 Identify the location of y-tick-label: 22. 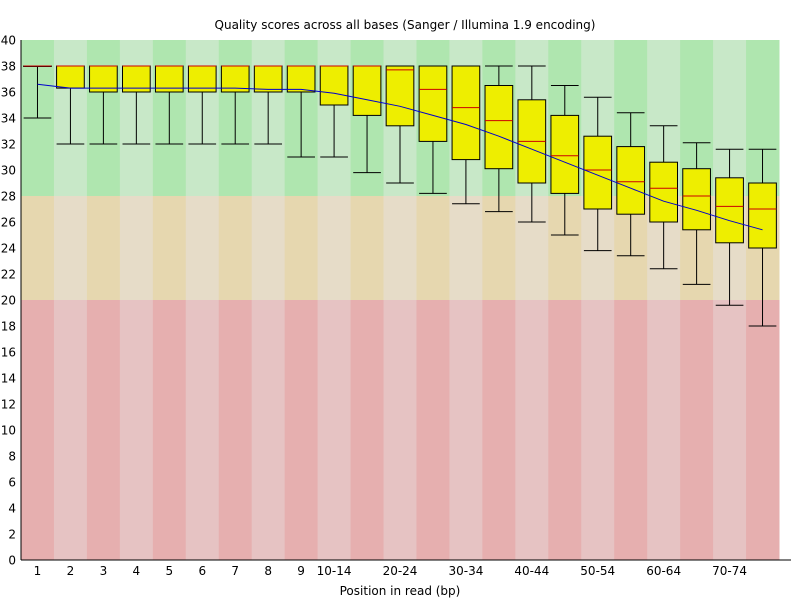
(8, 275).